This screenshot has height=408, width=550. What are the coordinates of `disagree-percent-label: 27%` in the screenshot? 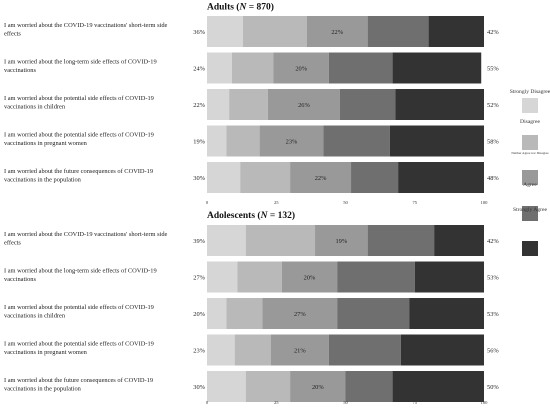 It's located at (199, 277).